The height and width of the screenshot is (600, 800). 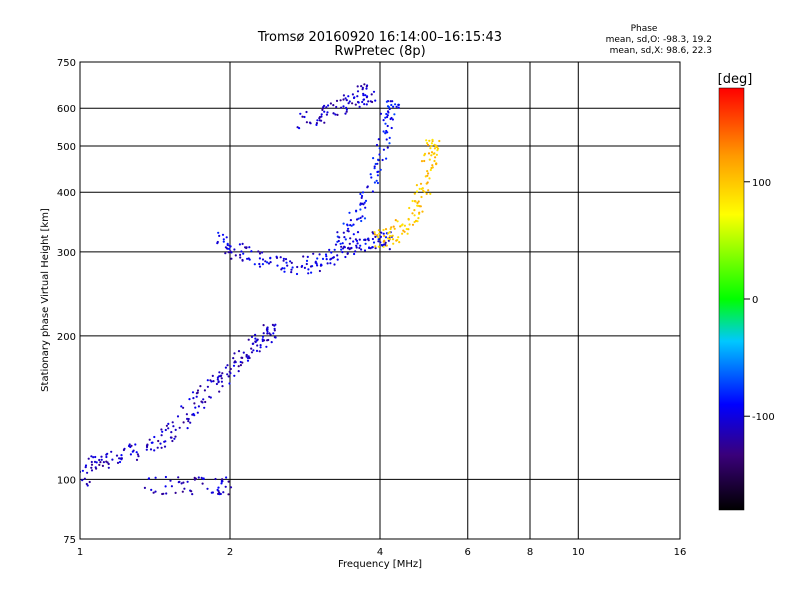 I want to click on x-tick-label: 2, so click(x=230, y=552).